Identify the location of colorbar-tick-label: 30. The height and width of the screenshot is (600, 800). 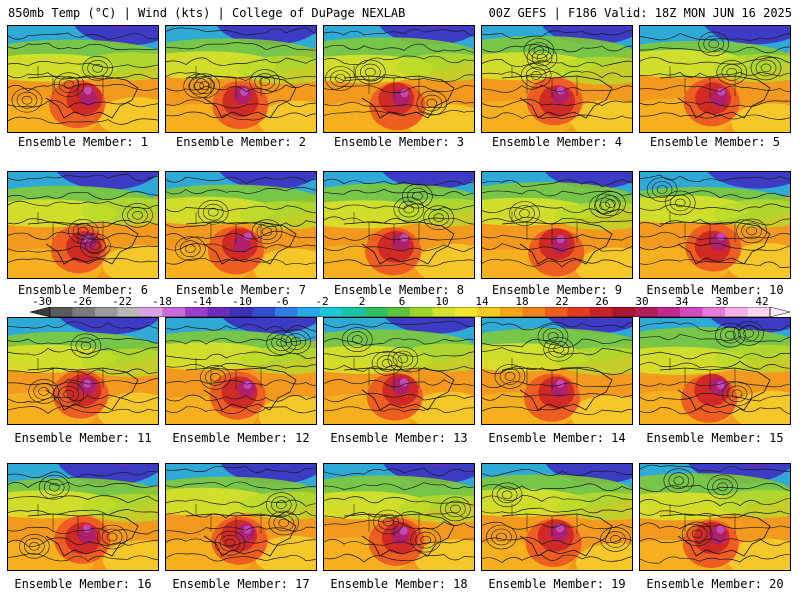
(642, 301).